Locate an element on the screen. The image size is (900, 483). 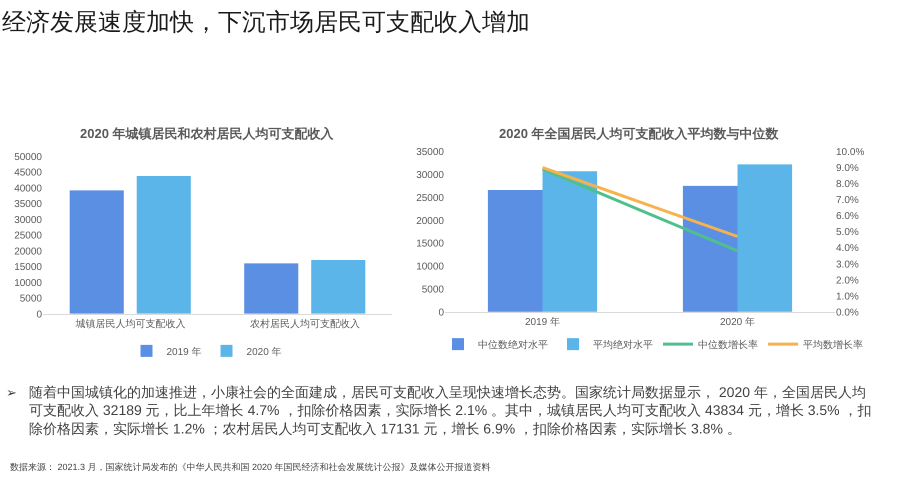
y2-tick-label: 4.0% is located at coordinates (847, 248).